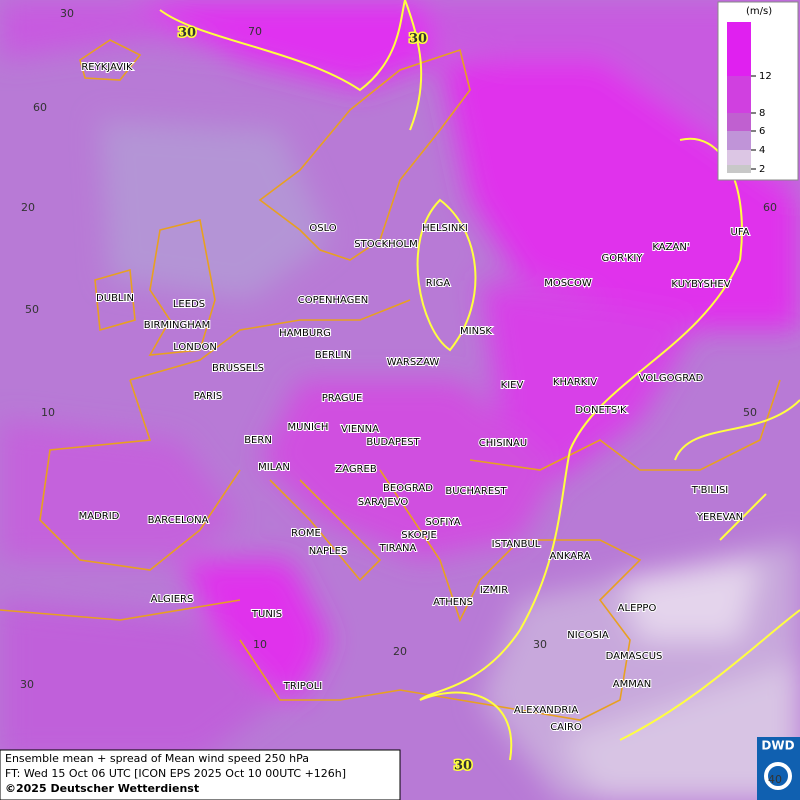  What do you see at coordinates (255, 31) in the screenshot?
I see `graticule-label: 70` at bounding box center [255, 31].